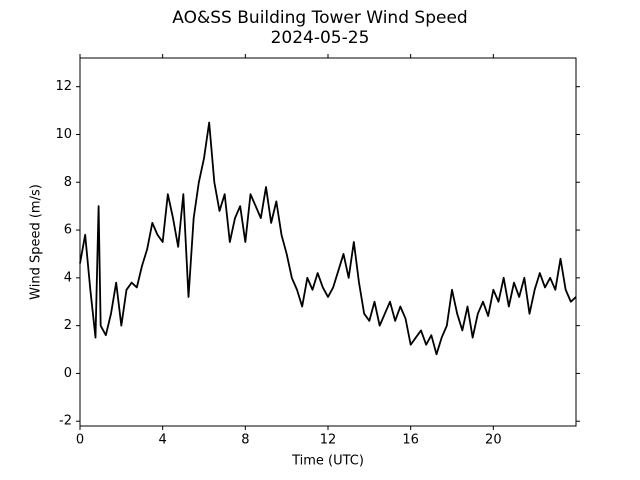  What do you see at coordinates (68, 277) in the screenshot?
I see `y-tick-label: 4` at bounding box center [68, 277].